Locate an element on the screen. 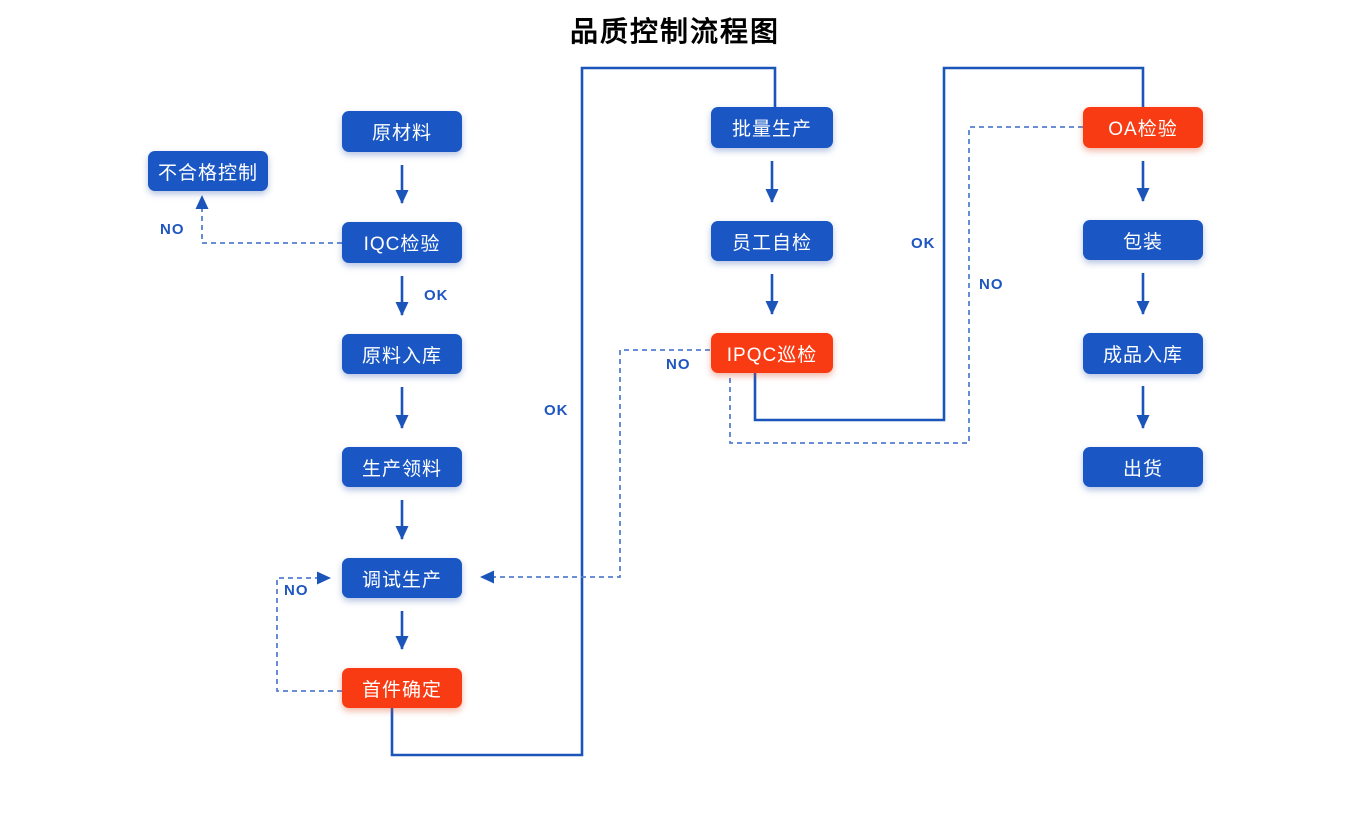 The width and height of the screenshot is (1350, 820). node-production-picking: 生产领料 is located at coordinates (402, 467).